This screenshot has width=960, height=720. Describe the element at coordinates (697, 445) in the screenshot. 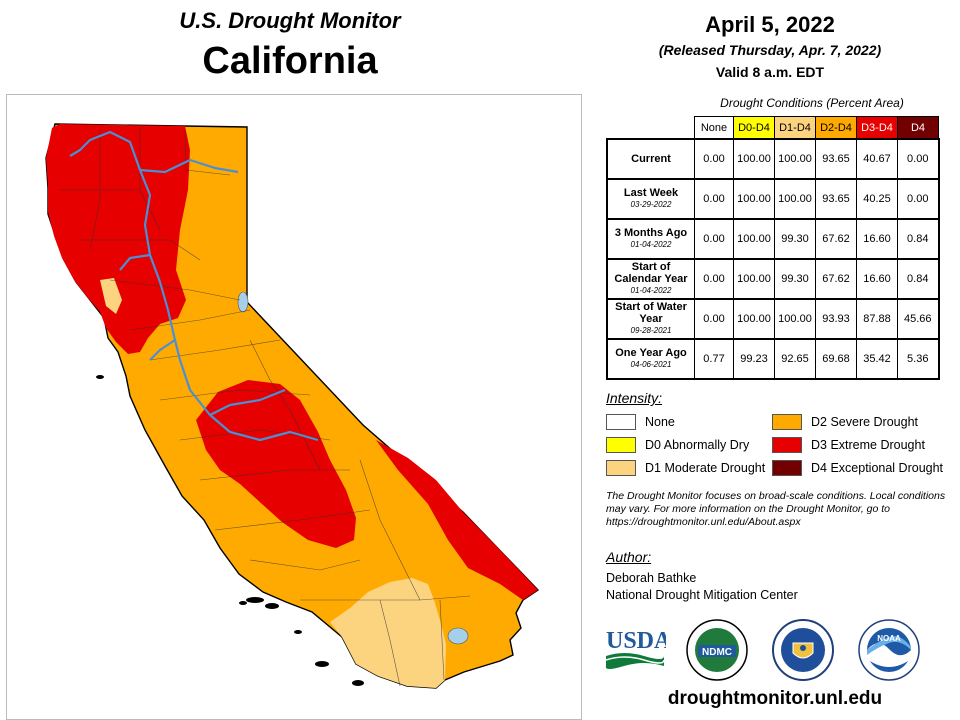

I see `legend-label: D0 Abnormally Dry` at that location.